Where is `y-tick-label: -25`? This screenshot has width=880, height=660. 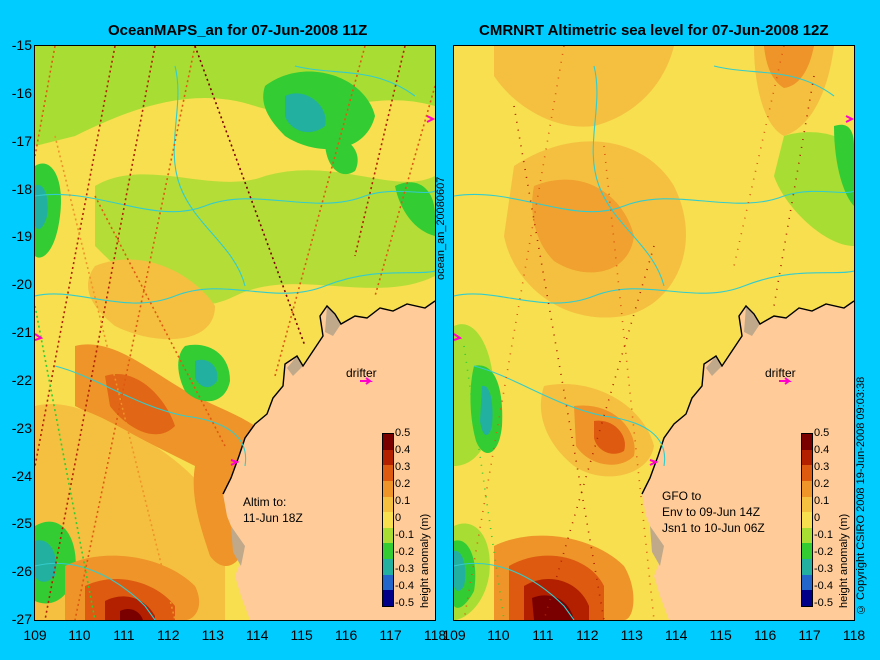
y-tick-label: -25 is located at coordinates (21, 523).